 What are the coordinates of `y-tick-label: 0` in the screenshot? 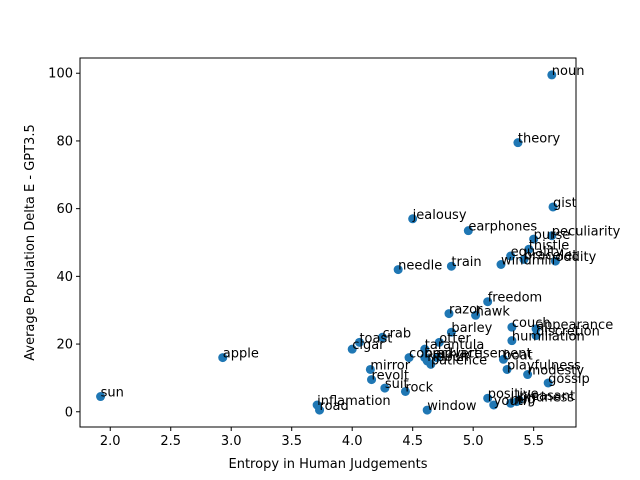 It's located at (69, 412).